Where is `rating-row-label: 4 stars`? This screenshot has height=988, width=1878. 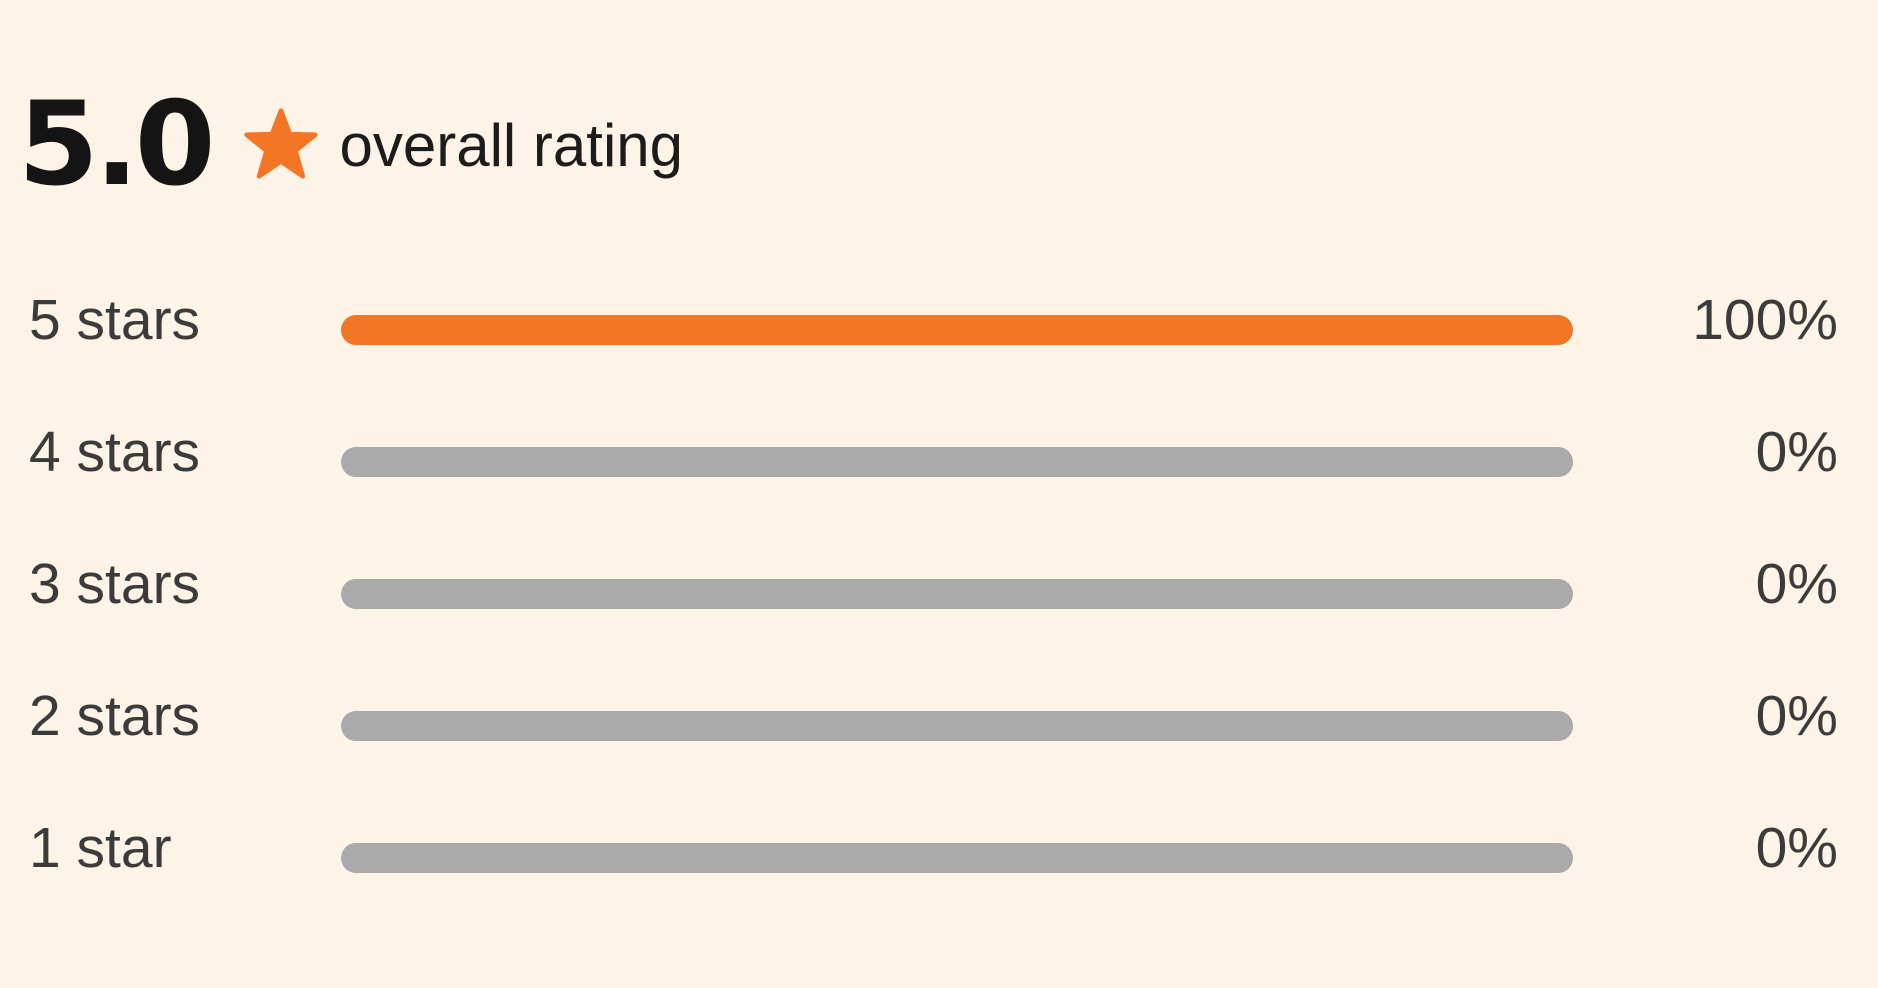
rating-row-label: 4 stars is located at coordinates (115, 452).